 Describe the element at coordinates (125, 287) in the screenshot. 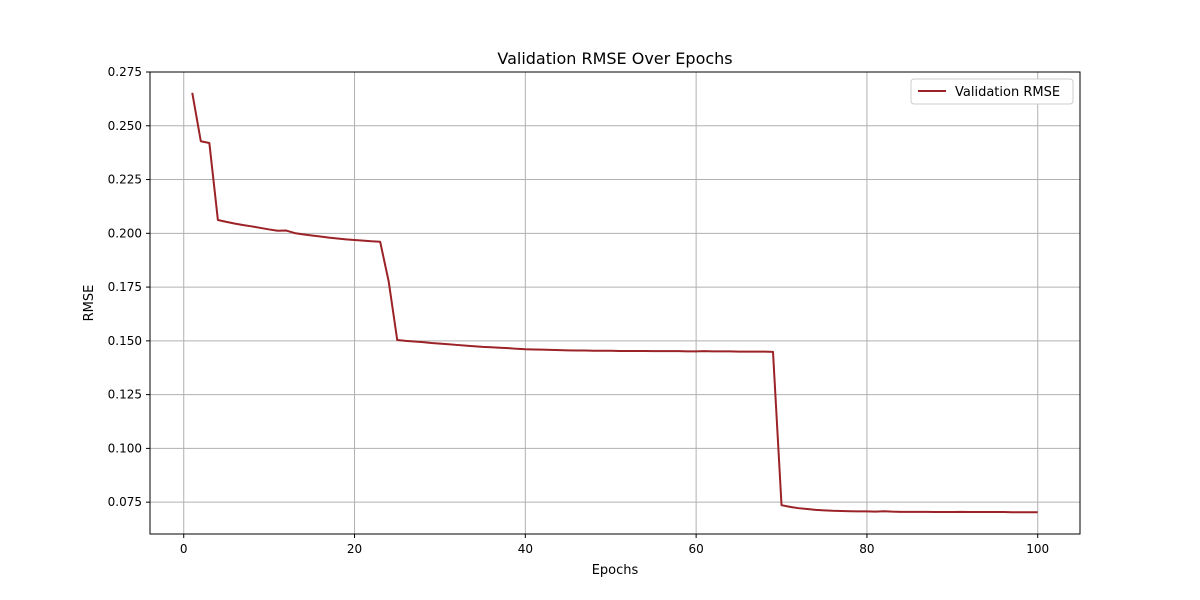

I see `y-tick-label: 0.175` at that location.